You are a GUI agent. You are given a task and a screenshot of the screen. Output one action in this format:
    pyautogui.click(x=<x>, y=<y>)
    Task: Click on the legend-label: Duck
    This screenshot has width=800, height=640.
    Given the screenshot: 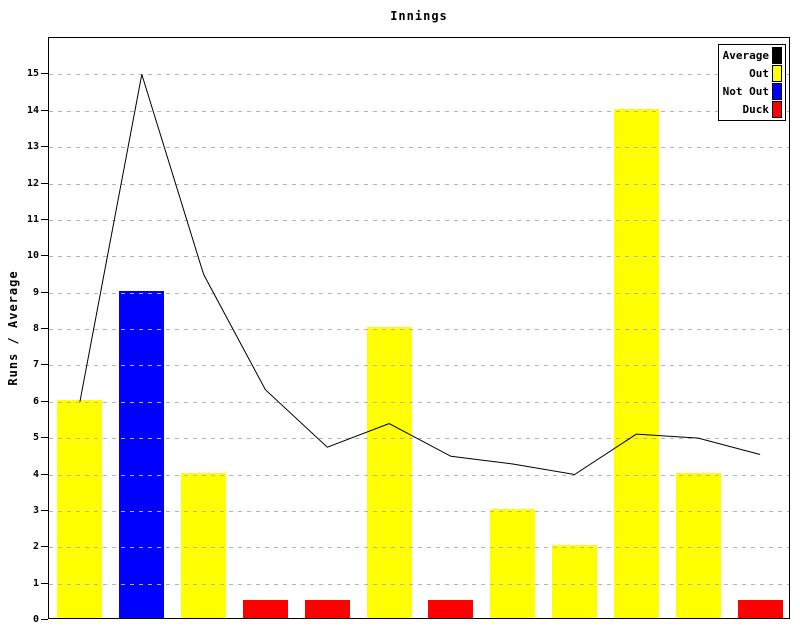 What is the action you would take?
    pyautogui.click(x=756, y=109)
    